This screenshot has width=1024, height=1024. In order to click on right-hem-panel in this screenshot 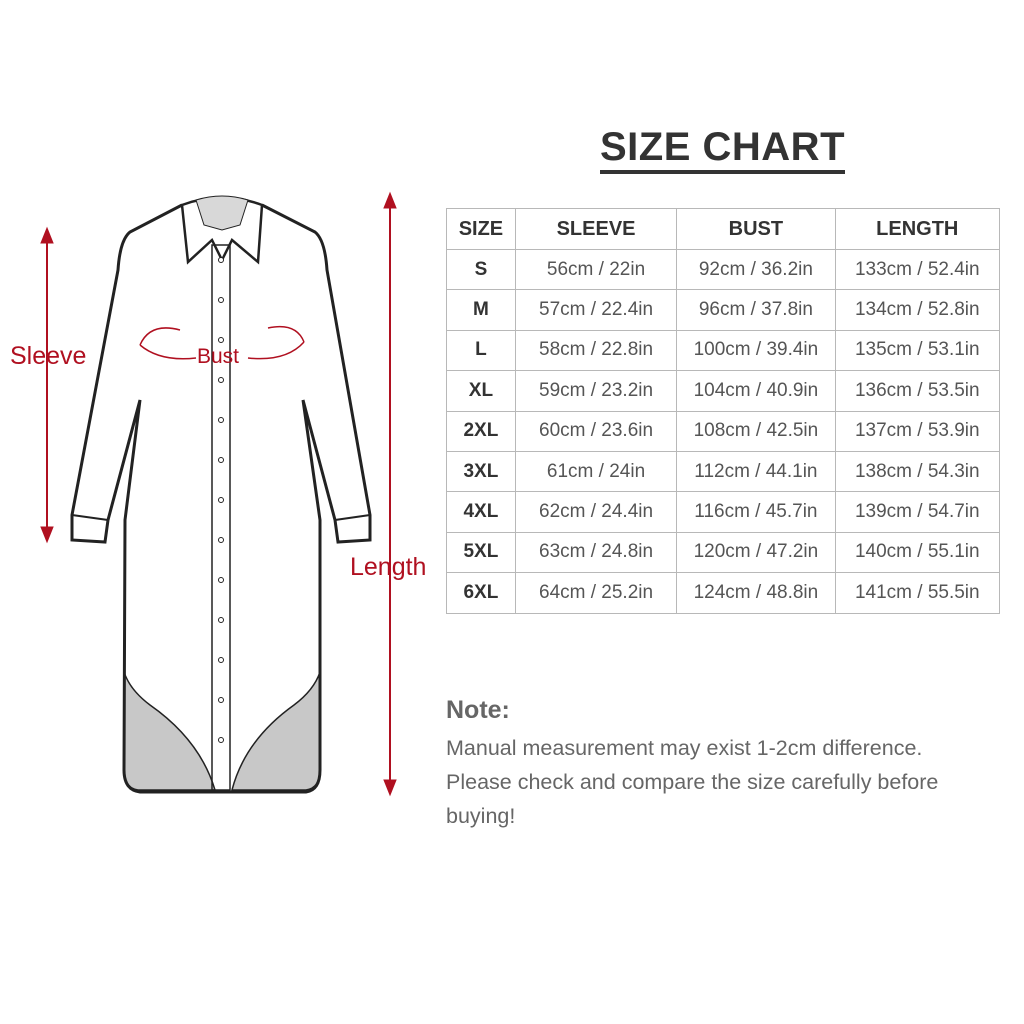, I will do `click(276, 731)`.